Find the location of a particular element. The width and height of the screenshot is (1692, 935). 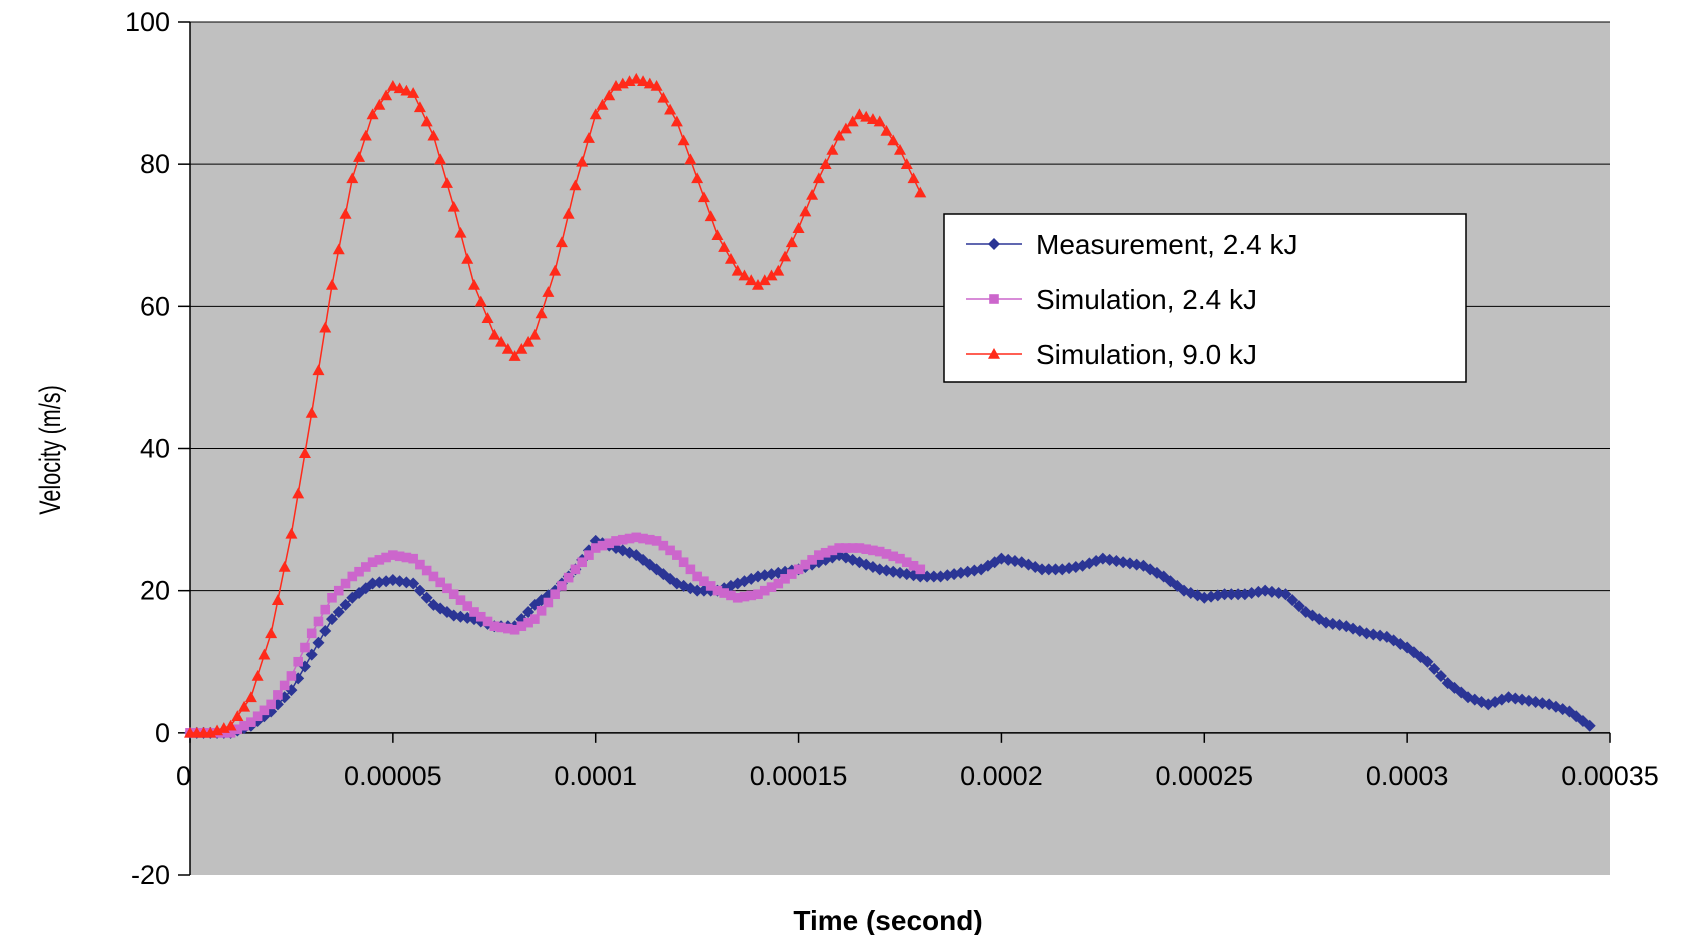

x-tick-label: 0.00015 is located at coordinates (799, 776).